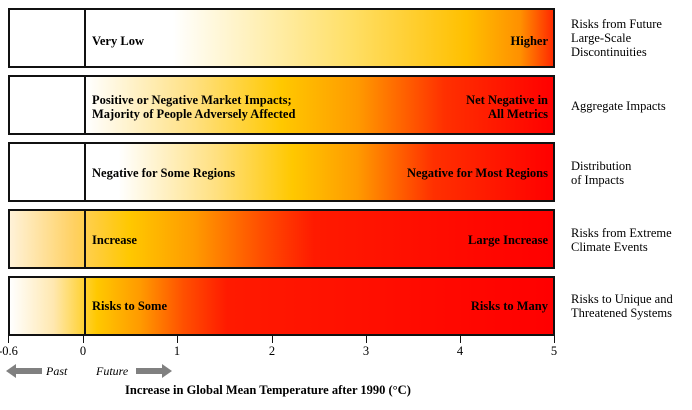 The width and height of the screenshot is (692, 410). What do you see at coordinates (601, 173) in the screenshot?
I see `side-label-distribution: Distribution of Impacts` at bounding box center [601, 173].